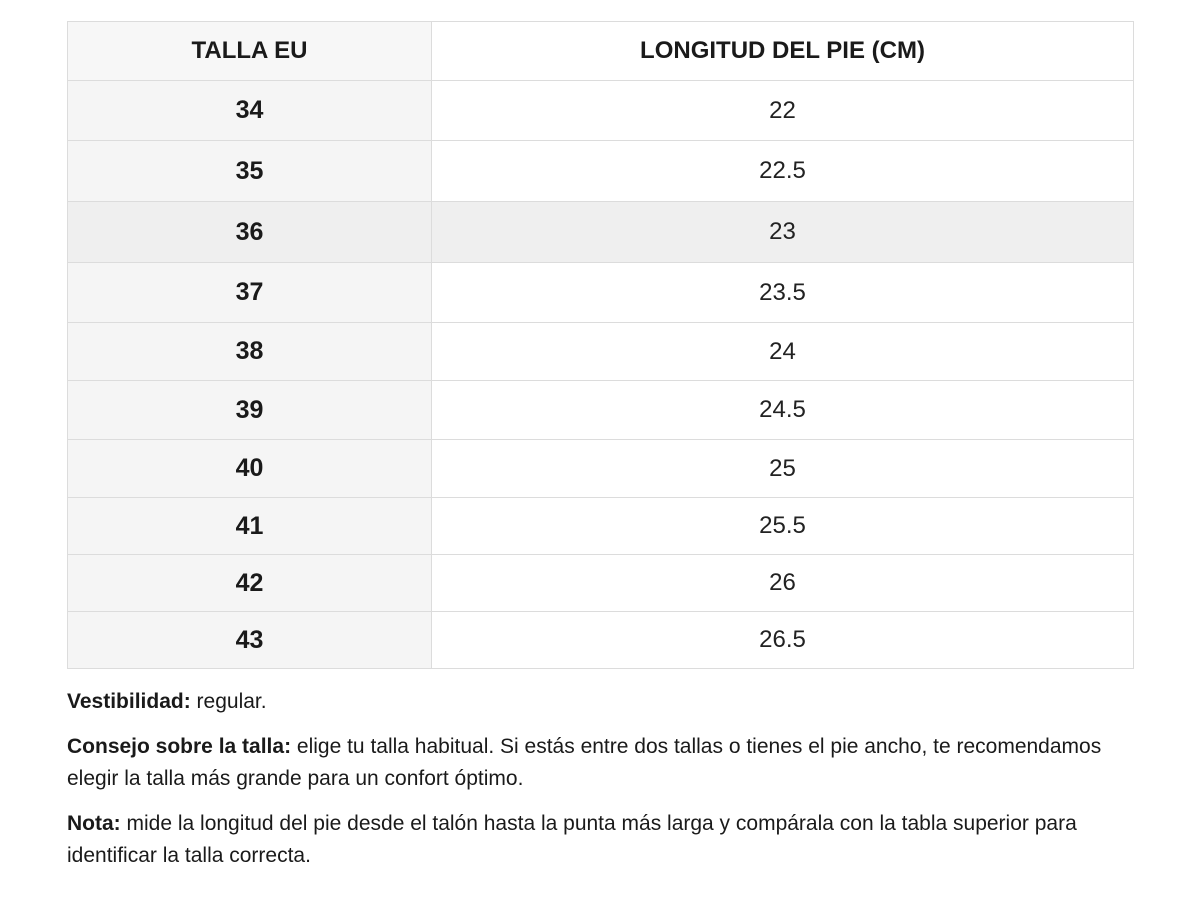 The image size is (1200, 900). What do you see at coordinates (249, 51) in the screenshot?
I see `header-eu-size: TALLA EU` at bounding box center [249, 51].